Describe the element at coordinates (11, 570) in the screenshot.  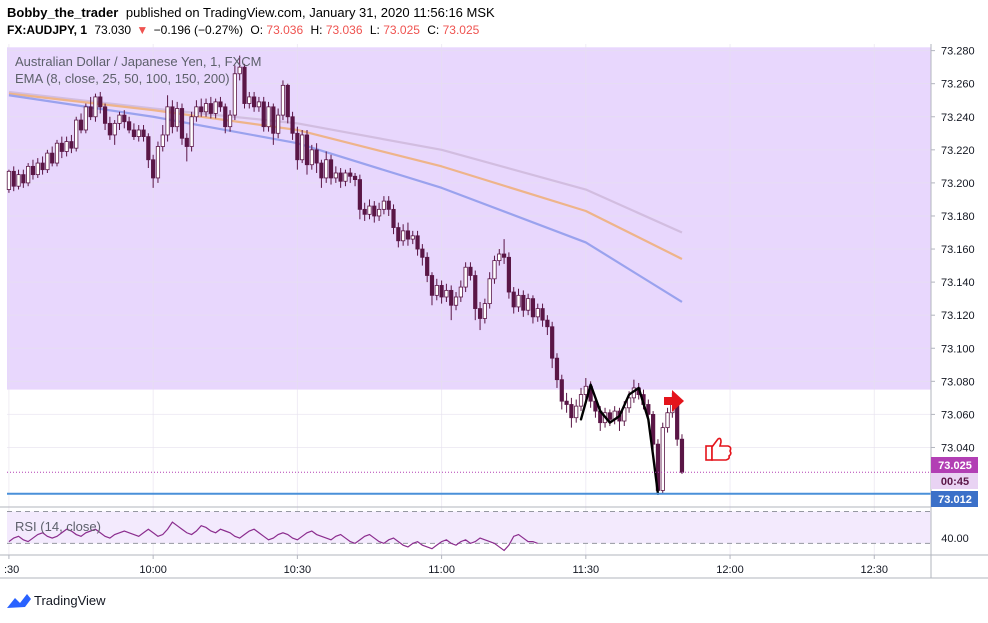
I see `time-tick-label: :30` at that location.